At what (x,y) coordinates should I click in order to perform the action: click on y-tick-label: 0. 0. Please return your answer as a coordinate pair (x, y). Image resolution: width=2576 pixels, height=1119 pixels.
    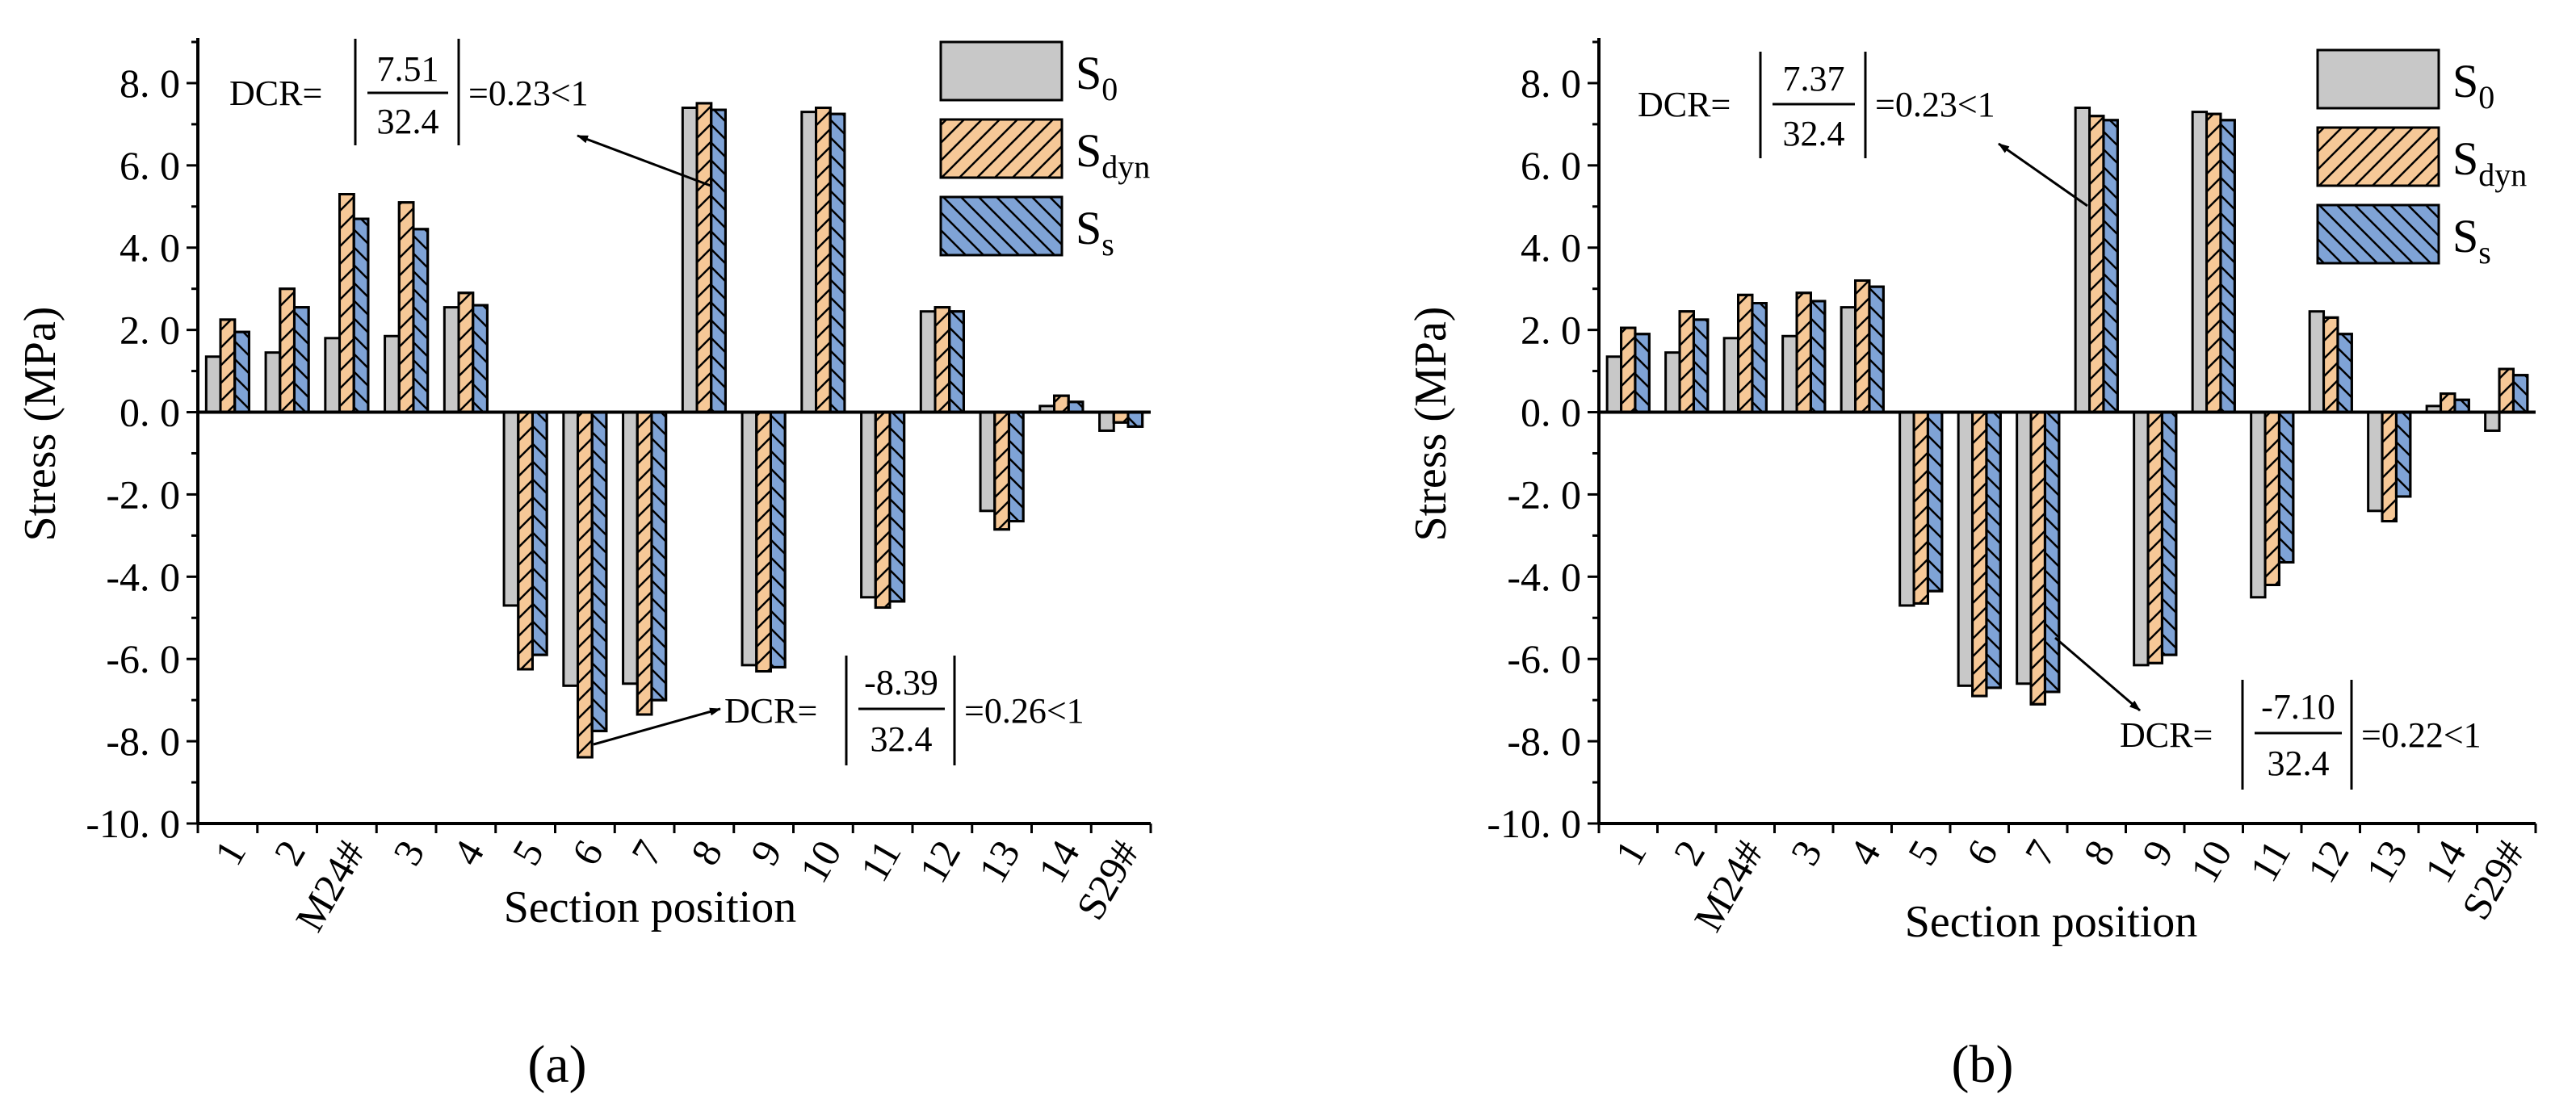
    Looking at the image, I should click on (1551, 412).